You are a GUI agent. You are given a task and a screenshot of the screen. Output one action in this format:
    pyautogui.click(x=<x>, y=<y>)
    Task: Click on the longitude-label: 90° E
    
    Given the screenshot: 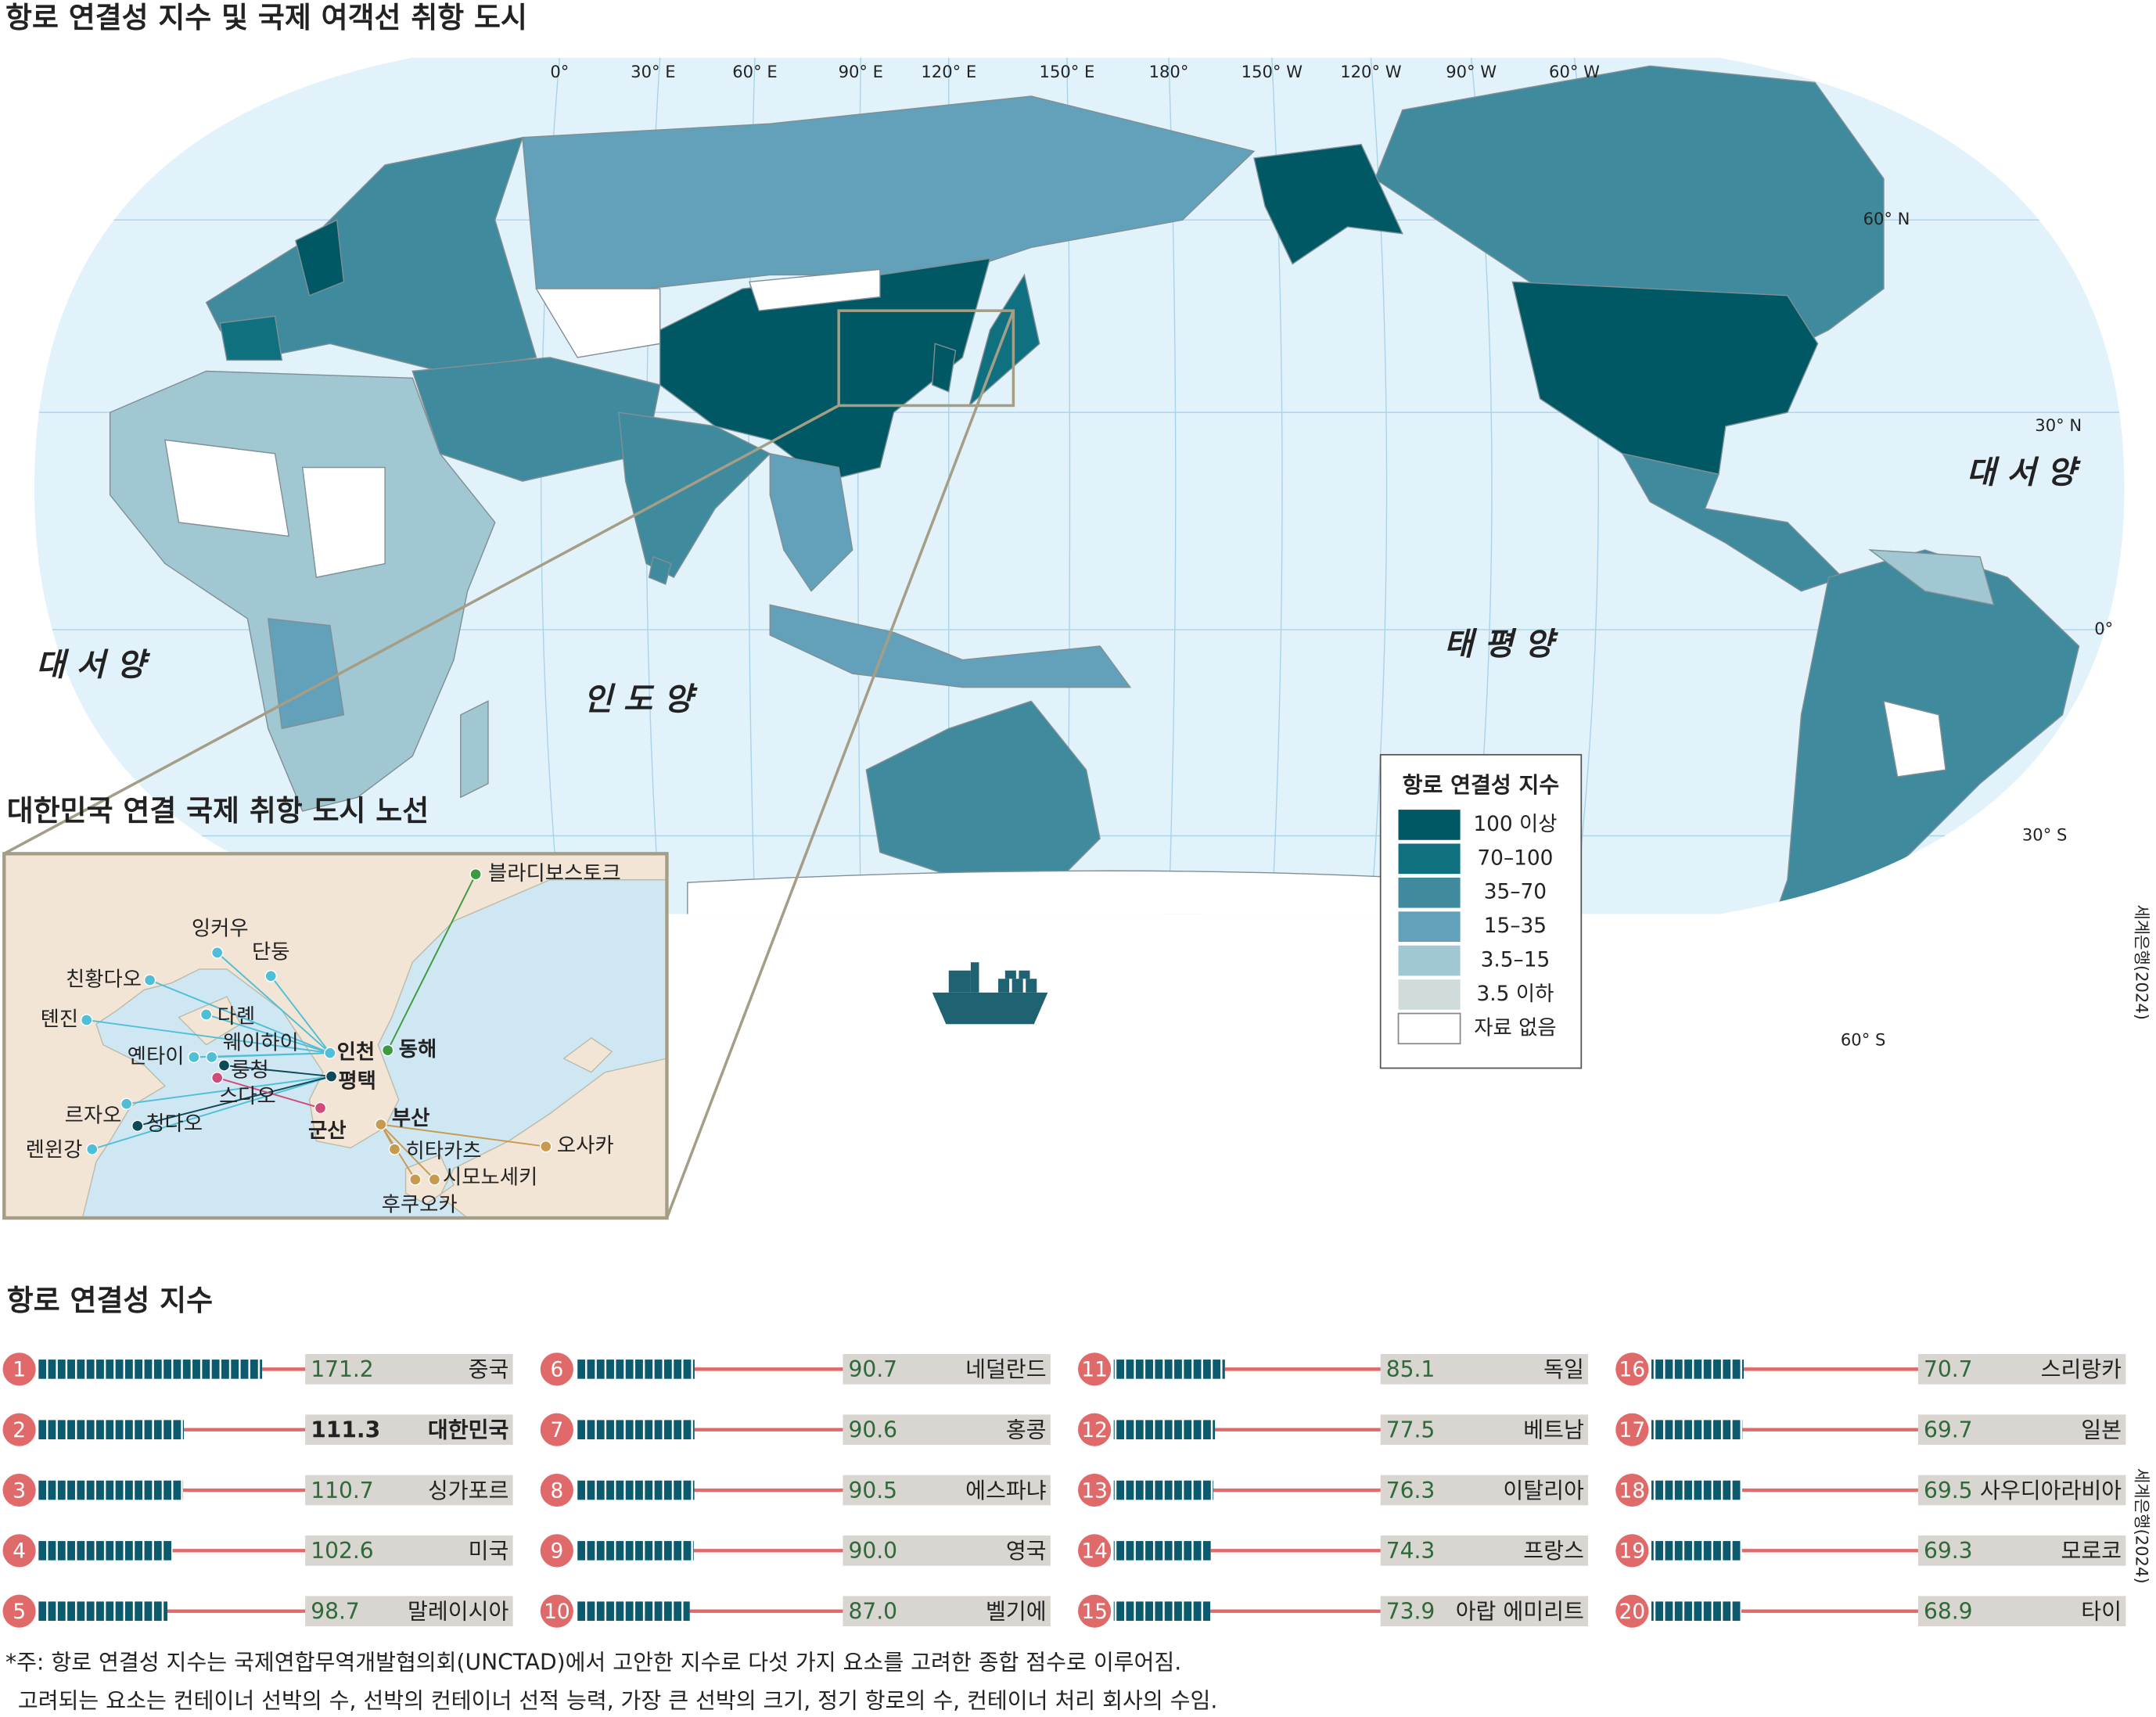 What is the action you would take?
    pyautogui.click(x=861, y=71)
    